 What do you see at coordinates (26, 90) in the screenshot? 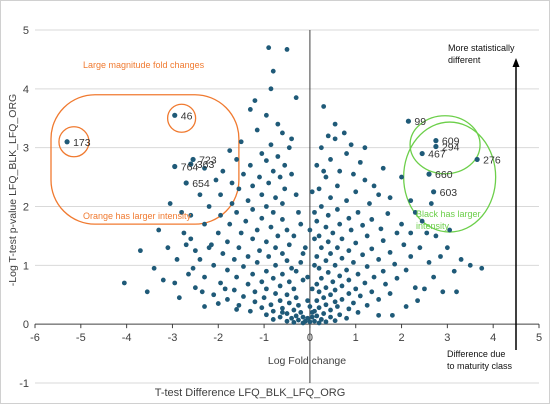
I see `y-tick-label: 4` at bounding box center [26, 90].